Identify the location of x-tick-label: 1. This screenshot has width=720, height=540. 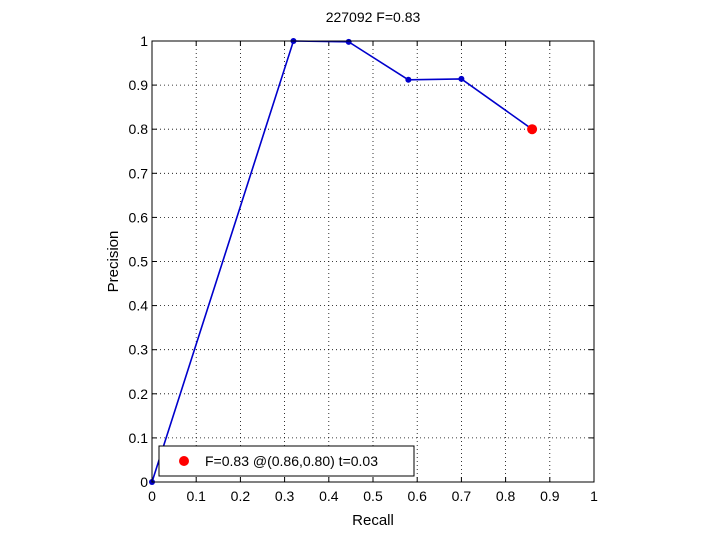
(594, 496).